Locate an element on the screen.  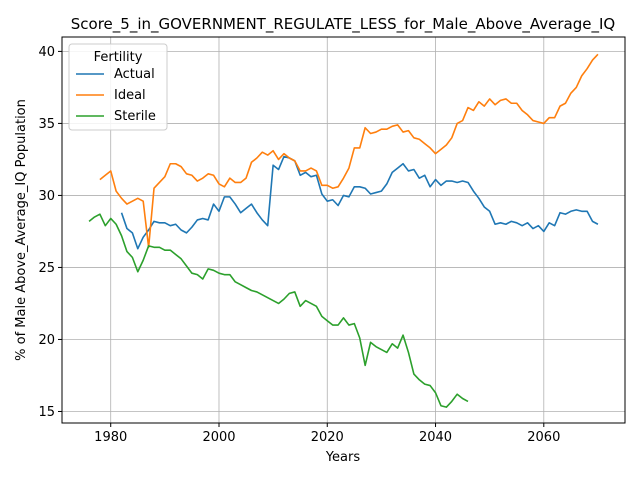
legend-box is located at coordinates (118, 87).